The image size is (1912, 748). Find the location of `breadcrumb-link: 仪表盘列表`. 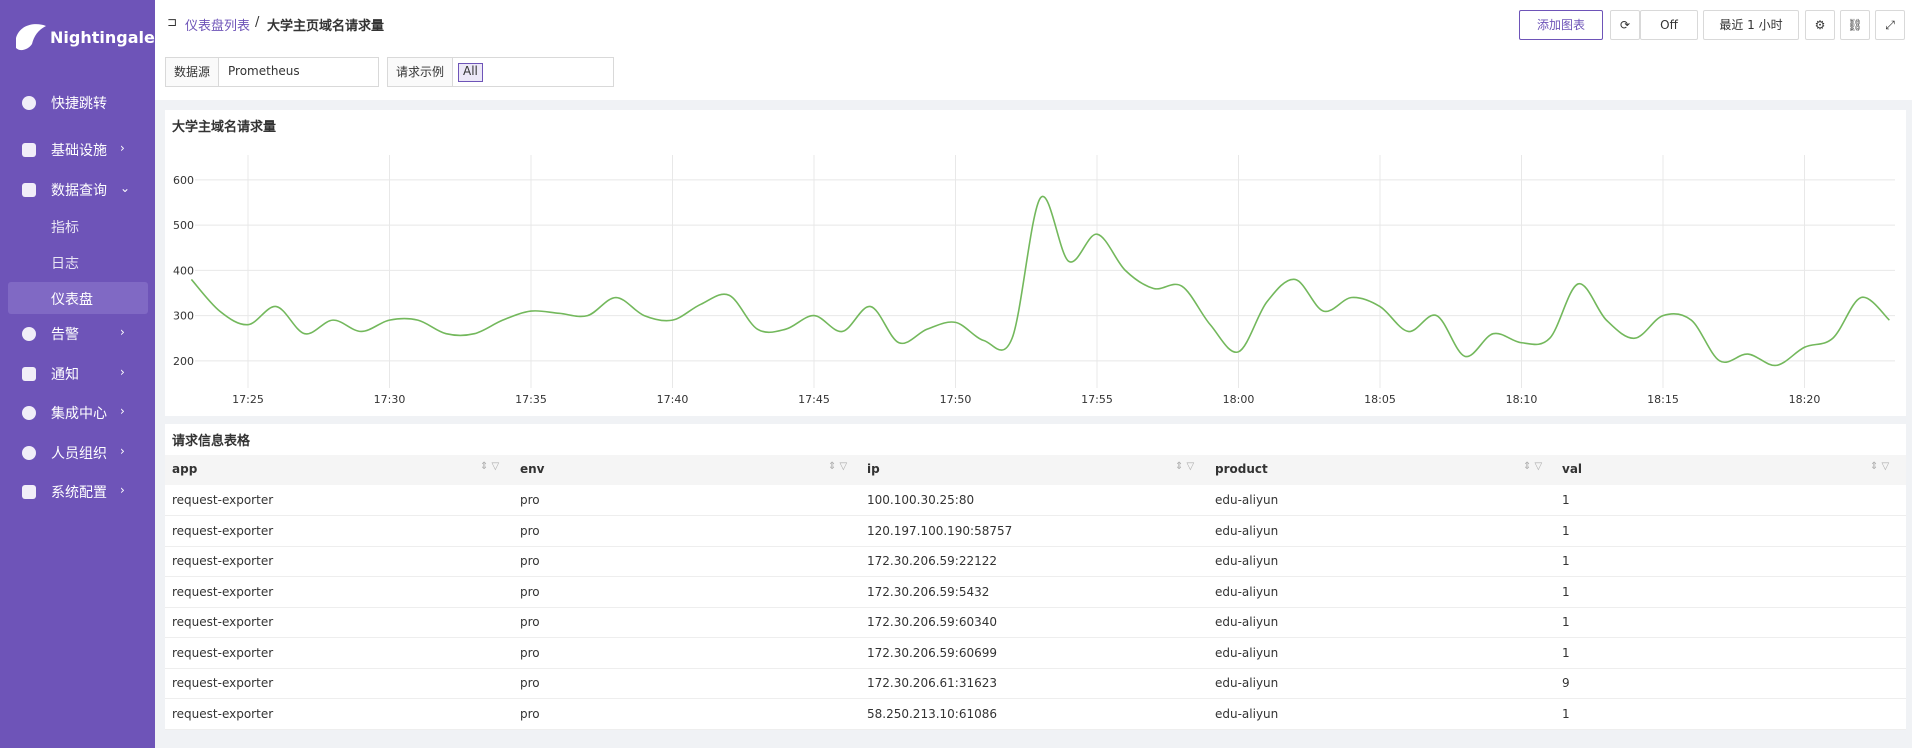

breadcrumb-link: 仪表盘列表 is located at coordinates (218, 26).